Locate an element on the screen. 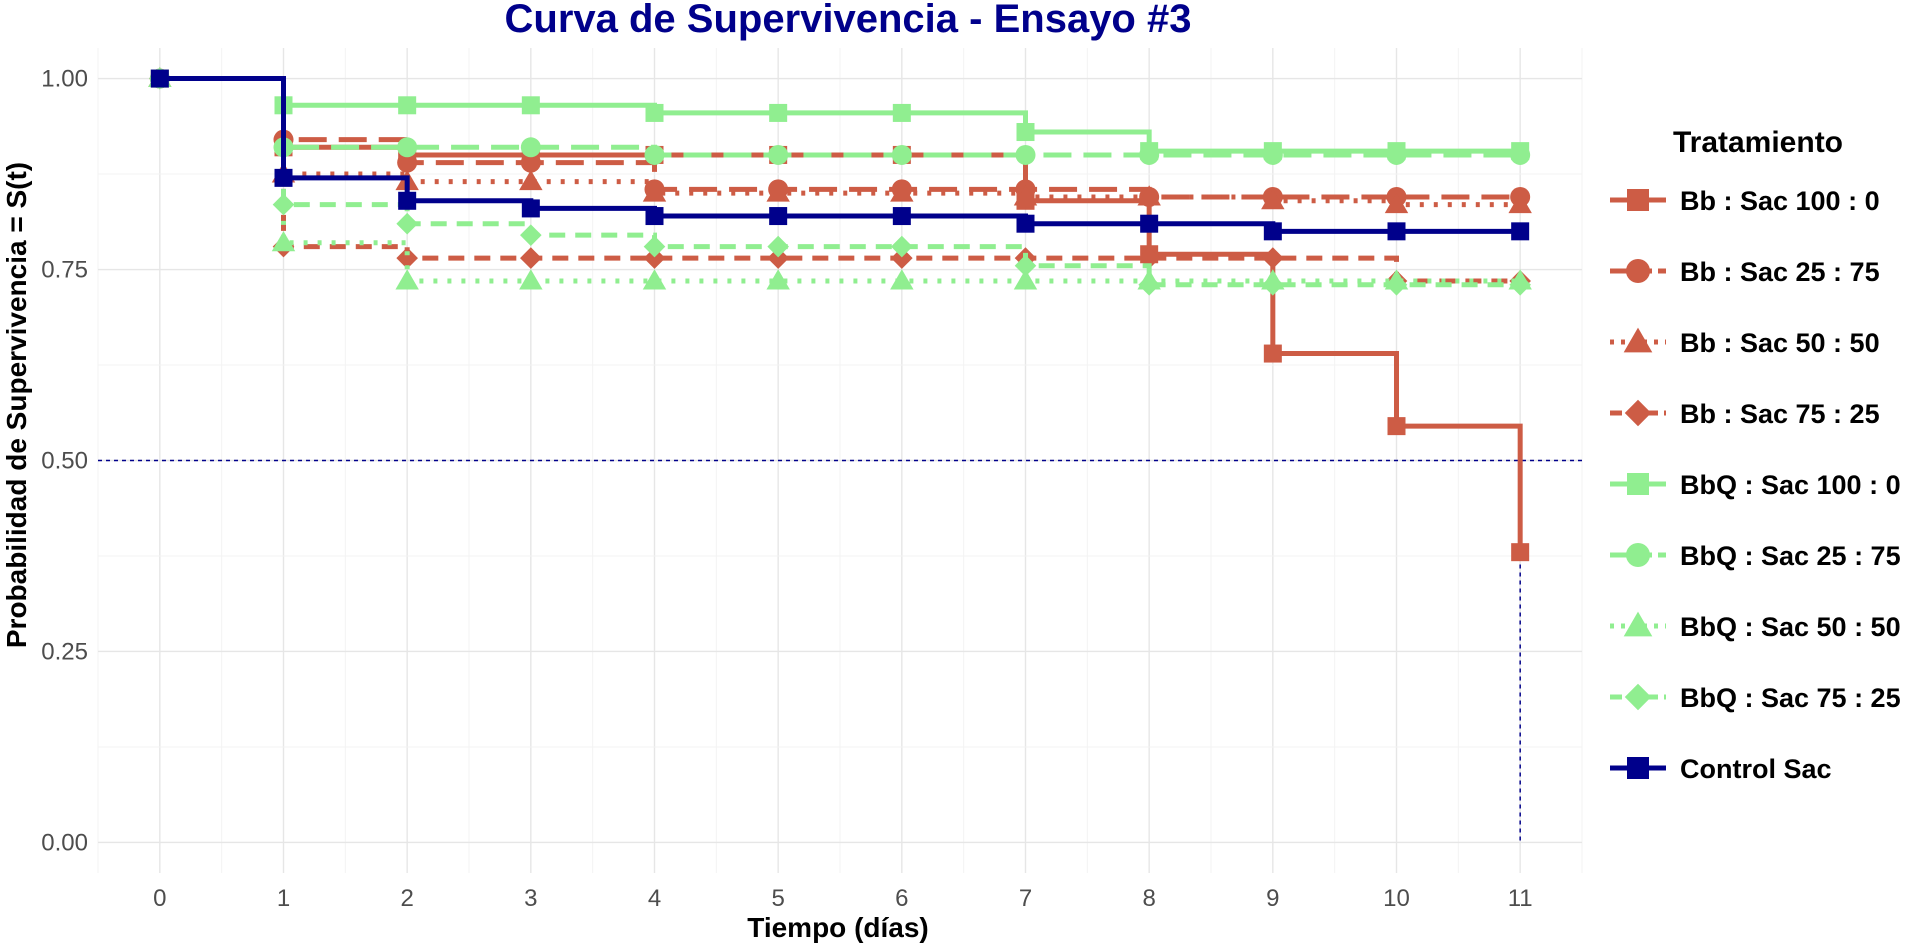 The image size is (1920, 946). legend-label: BbQ : Sac 100 : 0 is located at coordinates (1790, 485).